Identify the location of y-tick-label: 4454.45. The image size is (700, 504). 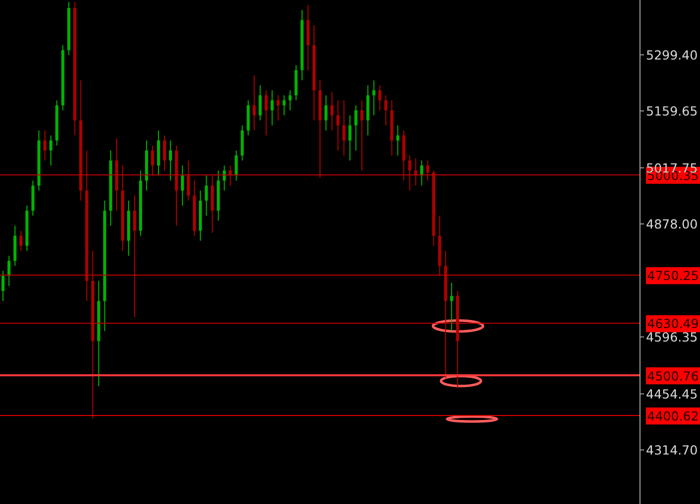
(672, 394).